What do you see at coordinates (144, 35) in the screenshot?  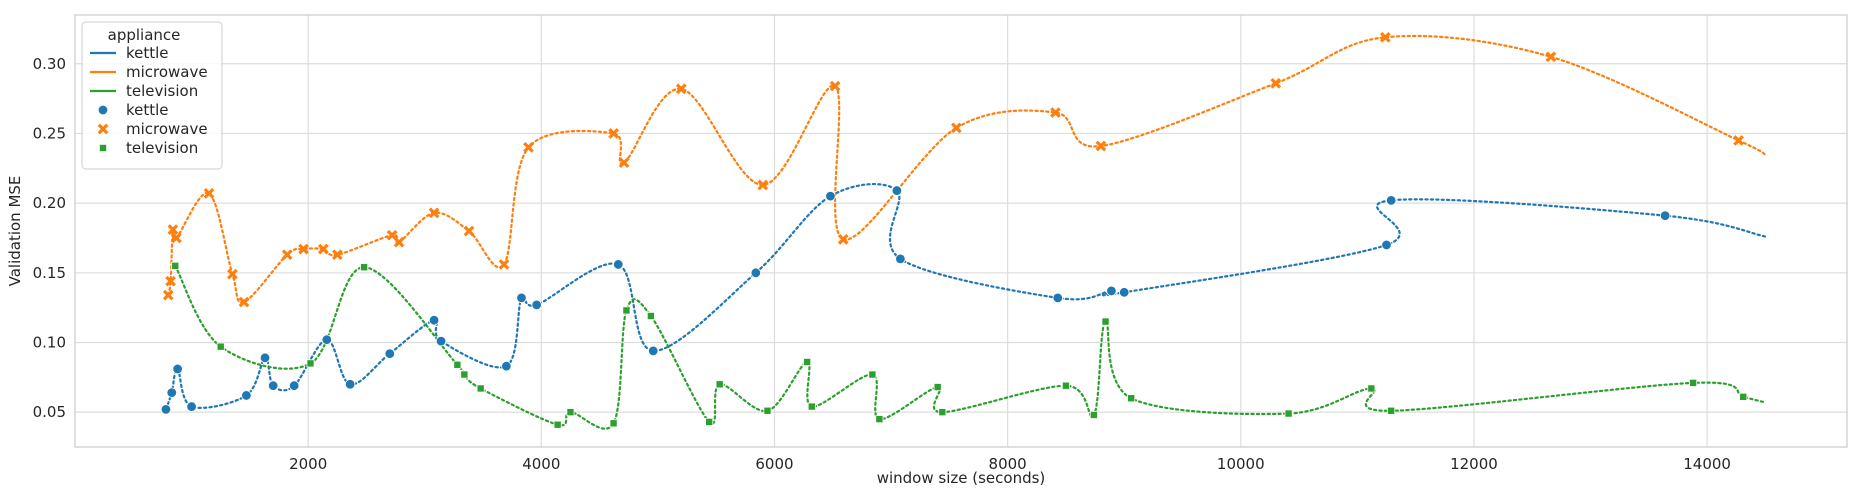 I see `legend-title: appliance` at bounding box center [144, 35].